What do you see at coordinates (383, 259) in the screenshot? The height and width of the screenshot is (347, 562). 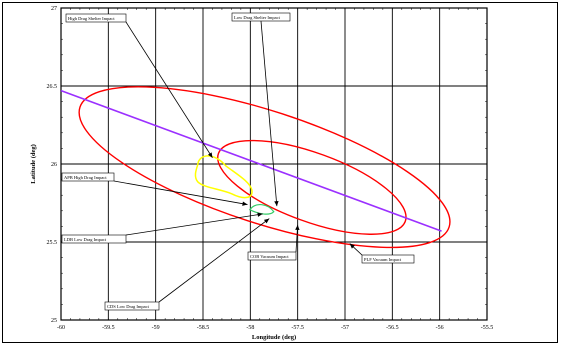 I see `annotation-label: PLF Vacuum Impact` at bounding box center [383, 259].